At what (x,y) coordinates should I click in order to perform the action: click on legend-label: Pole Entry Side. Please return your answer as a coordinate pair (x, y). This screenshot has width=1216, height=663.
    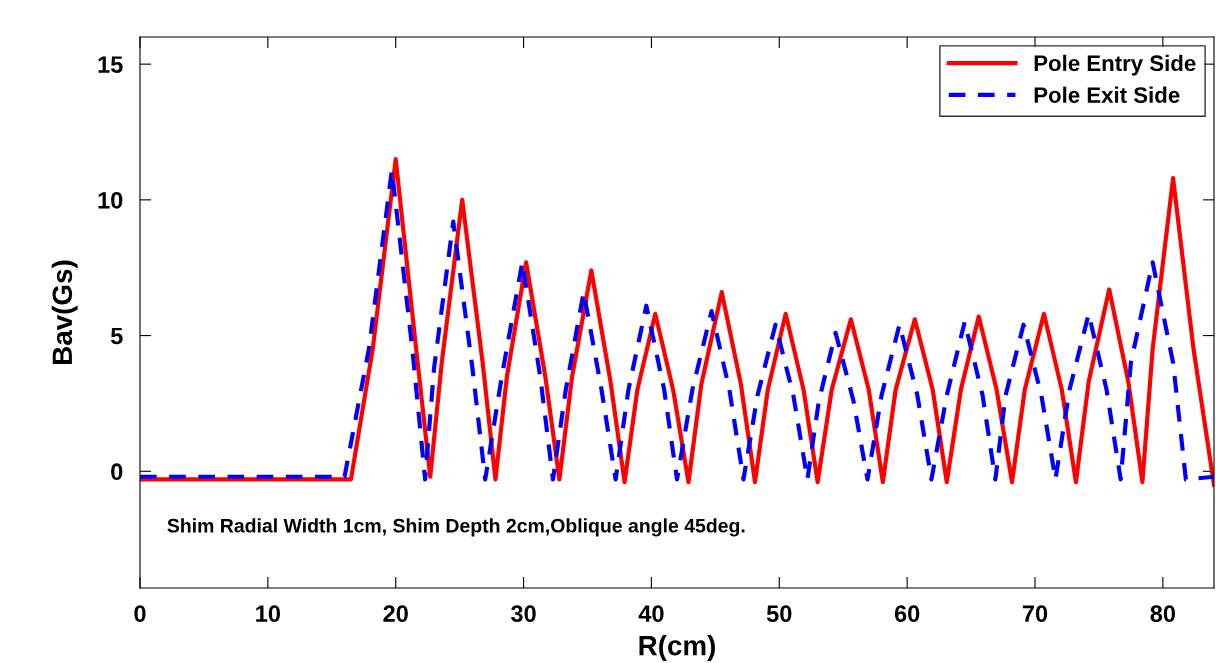
    Looking at the image, I should click on (1115, 65).